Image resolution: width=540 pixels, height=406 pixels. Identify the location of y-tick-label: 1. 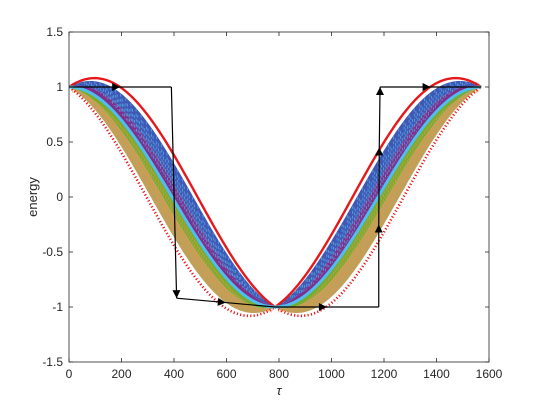
(59, 87).